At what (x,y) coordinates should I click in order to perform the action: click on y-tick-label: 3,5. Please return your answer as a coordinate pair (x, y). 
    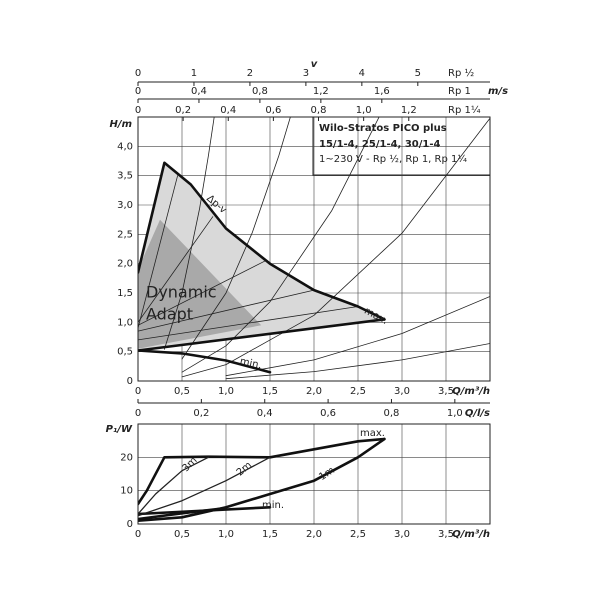
    Looking at the image, I should click on (125, 176).